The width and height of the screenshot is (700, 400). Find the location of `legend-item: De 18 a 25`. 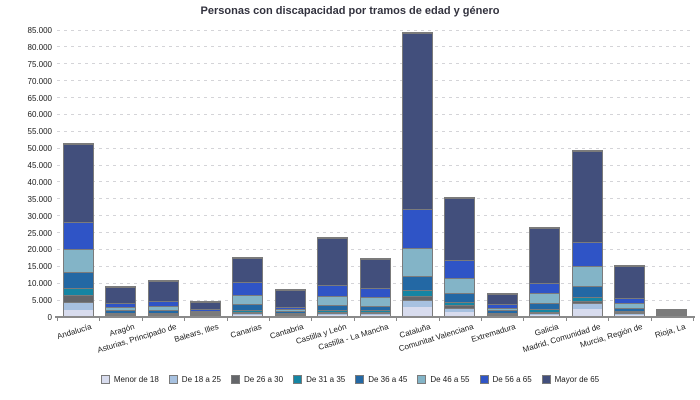

legend-item: De 18 a 25 is located at coordinates (194, 379).